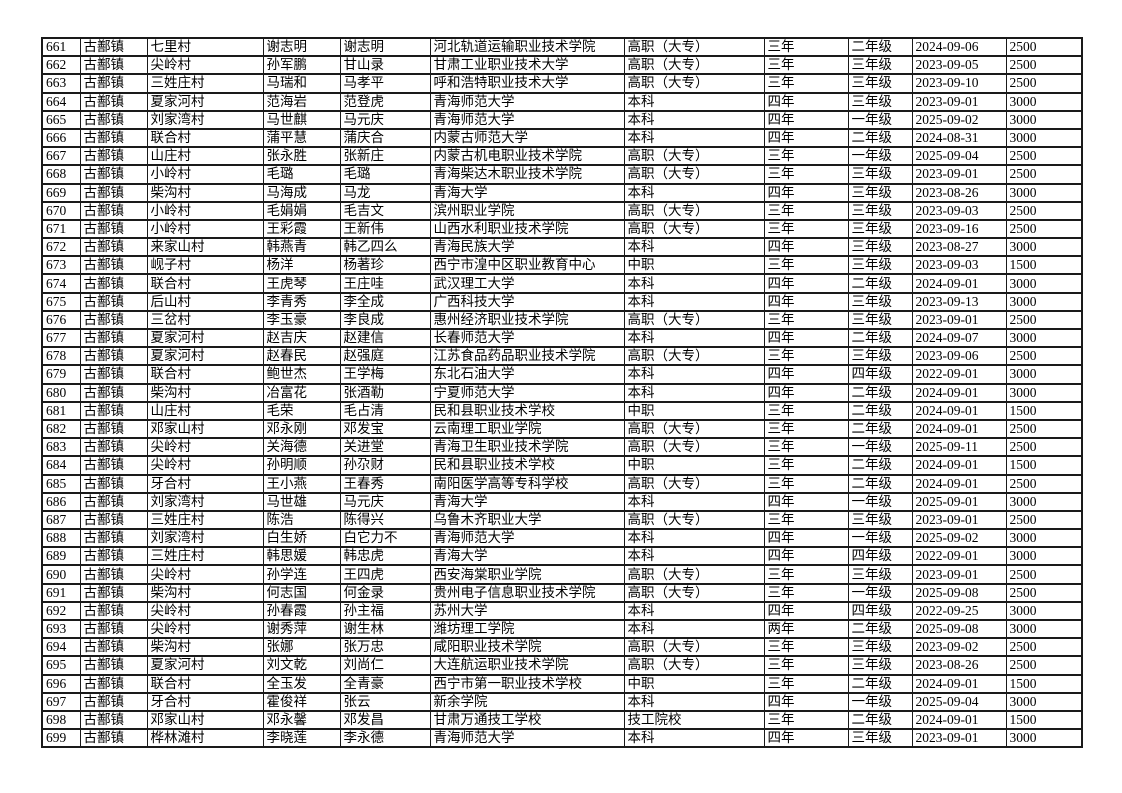  Describe the element at coordinates (959, 701) in the screenshot. I see `table-cell: 2025-09-04` at that location.